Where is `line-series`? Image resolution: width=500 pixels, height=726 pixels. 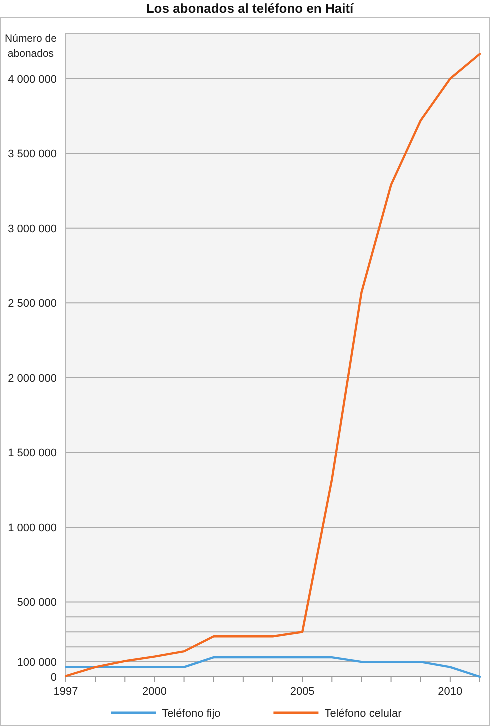 line-series is located at coordinates (273, 667).